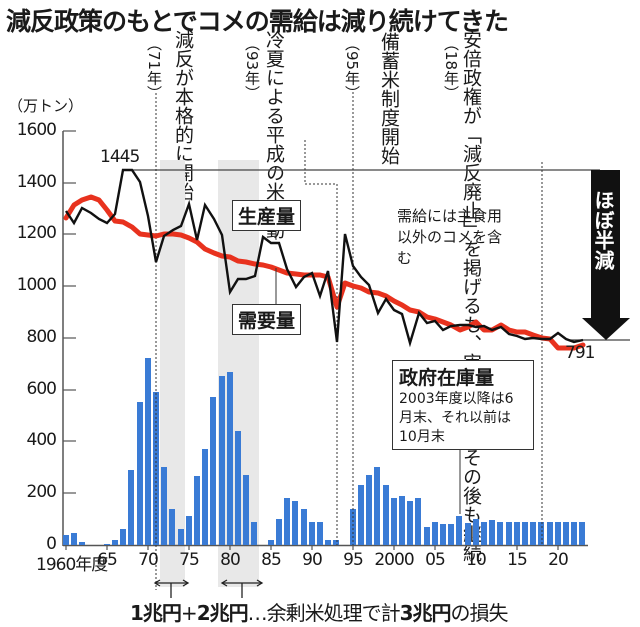  What do you see at coordinates (41, 389) in the screenshot?
I see `y-tick-600: 600` at bounding box center [41, 389].